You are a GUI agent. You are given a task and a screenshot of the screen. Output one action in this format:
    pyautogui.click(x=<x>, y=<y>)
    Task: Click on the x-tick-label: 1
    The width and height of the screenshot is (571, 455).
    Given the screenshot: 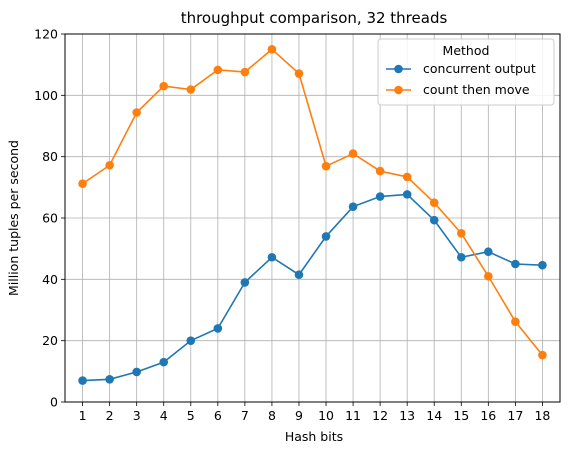 What is the action you would take?
    pyautogui.click(x=83, y=415)
    